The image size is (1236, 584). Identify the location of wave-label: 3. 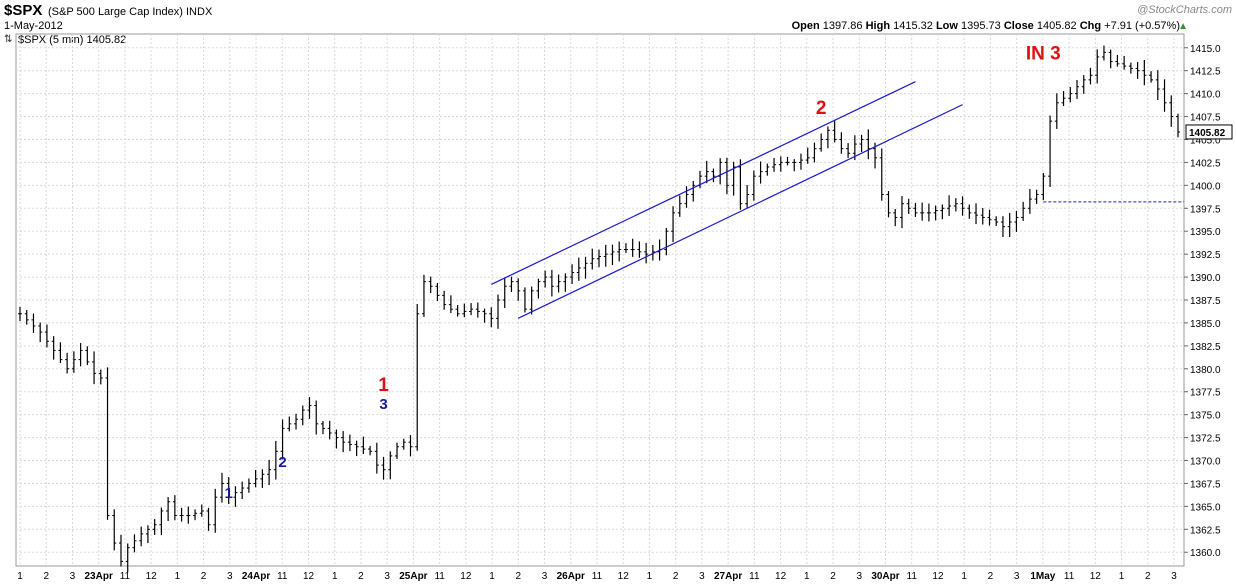
(383, 404).